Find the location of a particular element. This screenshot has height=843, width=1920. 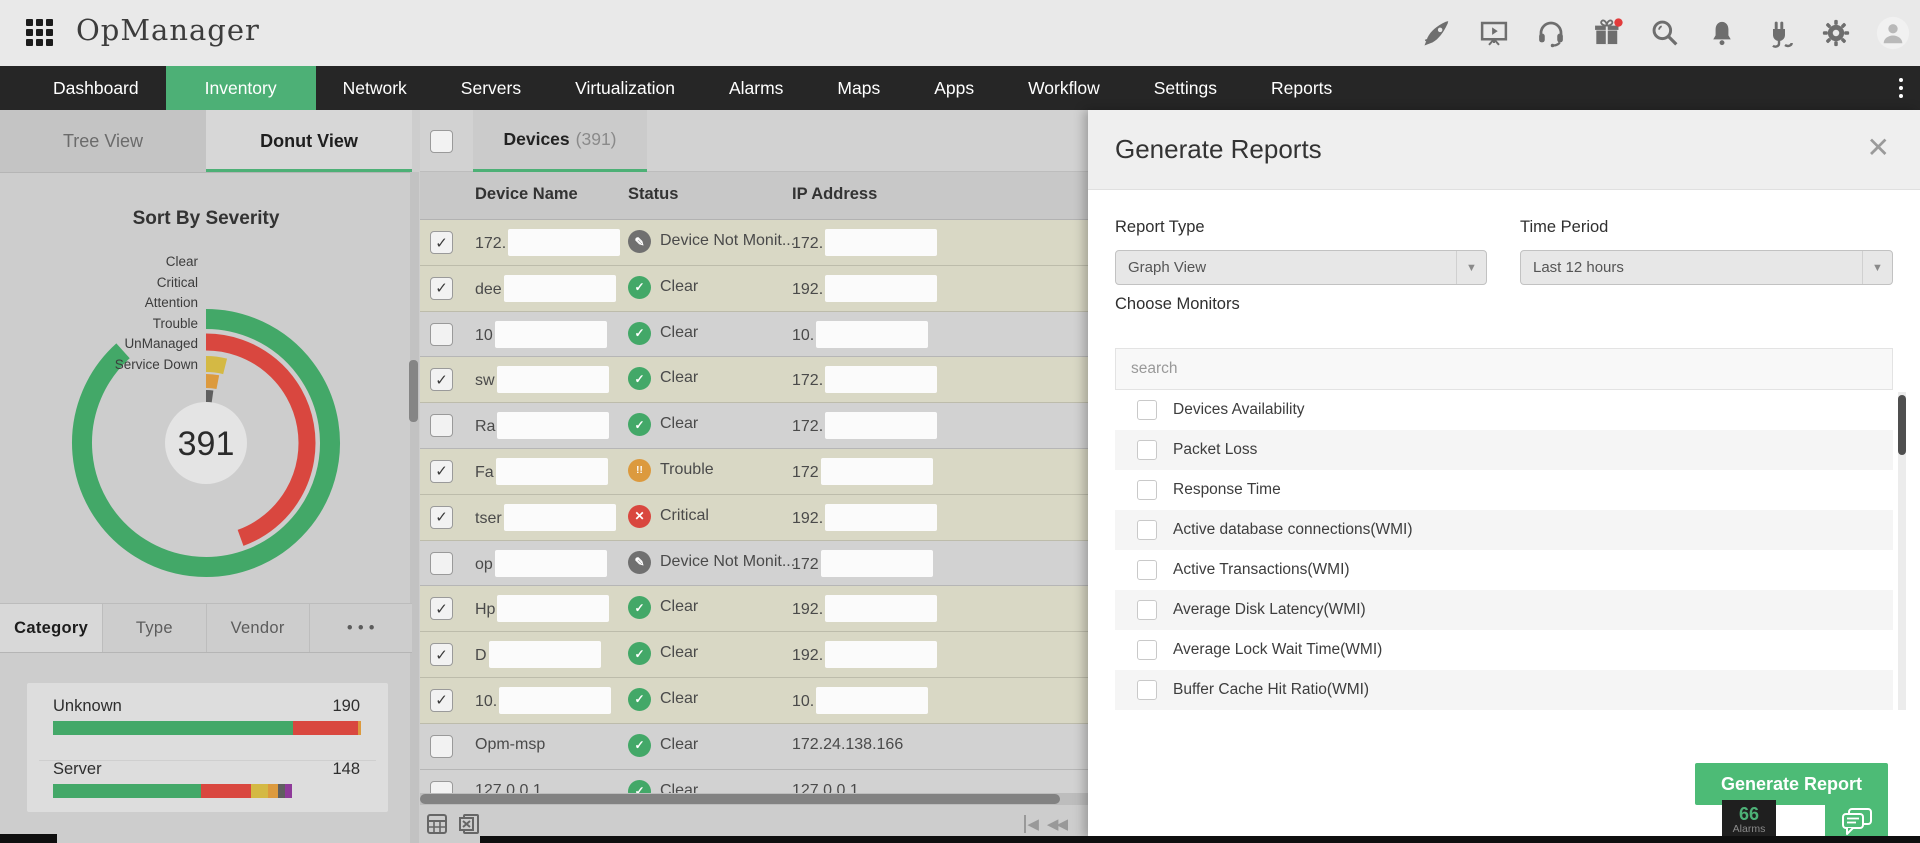

redacted-name-box is located at coordinates (544, 655).